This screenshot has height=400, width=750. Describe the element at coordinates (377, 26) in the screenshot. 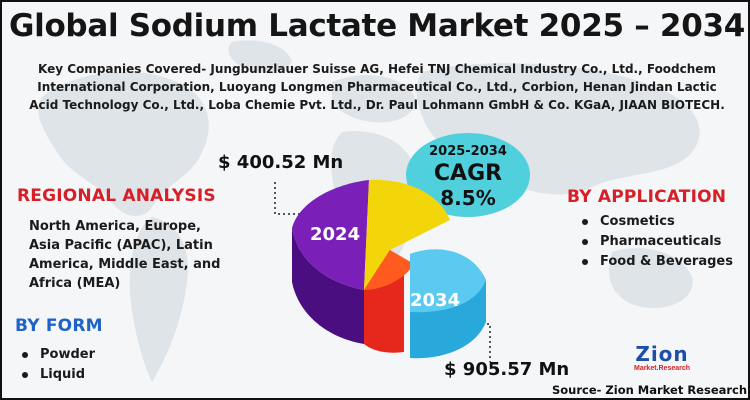

I see `page-title: Global Sodium Lactate Market 2025 – 2034` at that location.